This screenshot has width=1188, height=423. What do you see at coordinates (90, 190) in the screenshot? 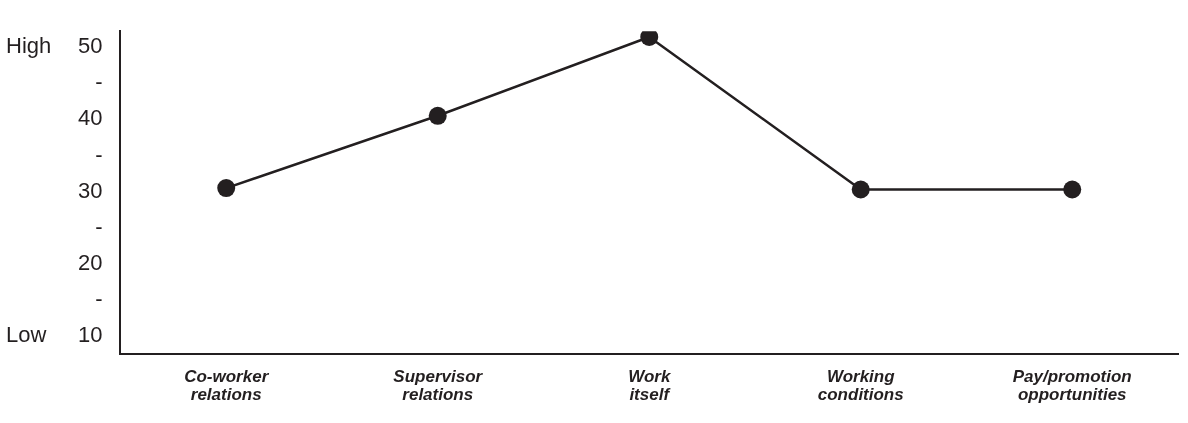
I see `y-tick-label: 30` at bounding box center [90, 190].